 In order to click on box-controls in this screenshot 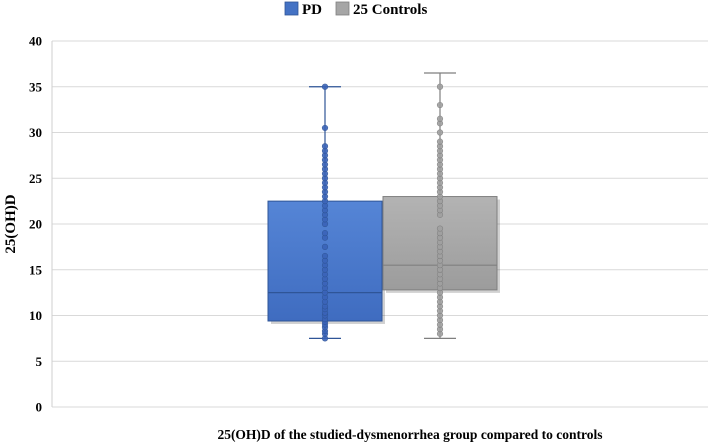, I will do `click(441, 205)`.